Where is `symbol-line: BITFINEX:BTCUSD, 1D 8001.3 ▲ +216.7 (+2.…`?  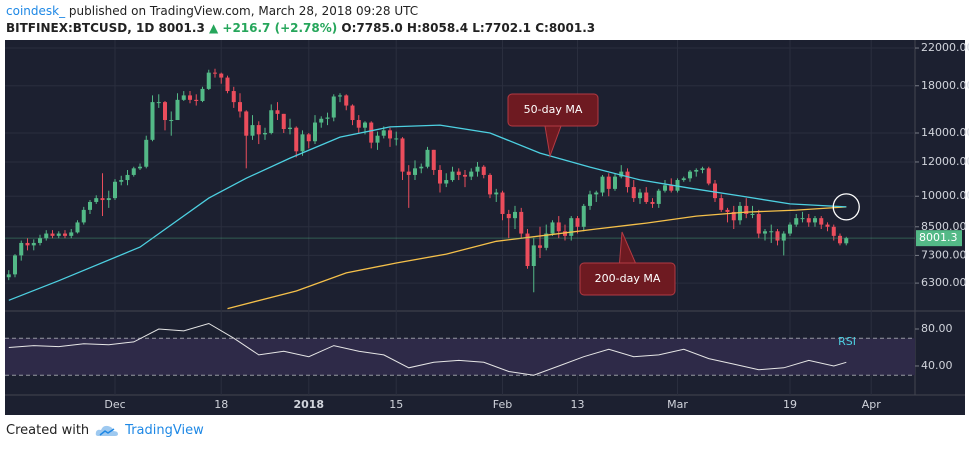
symbol-line: BITFINEX:BTCUSD, 1D 8001.3 ▲ +216.7 (+2.… is located at coordinates (300, 28).